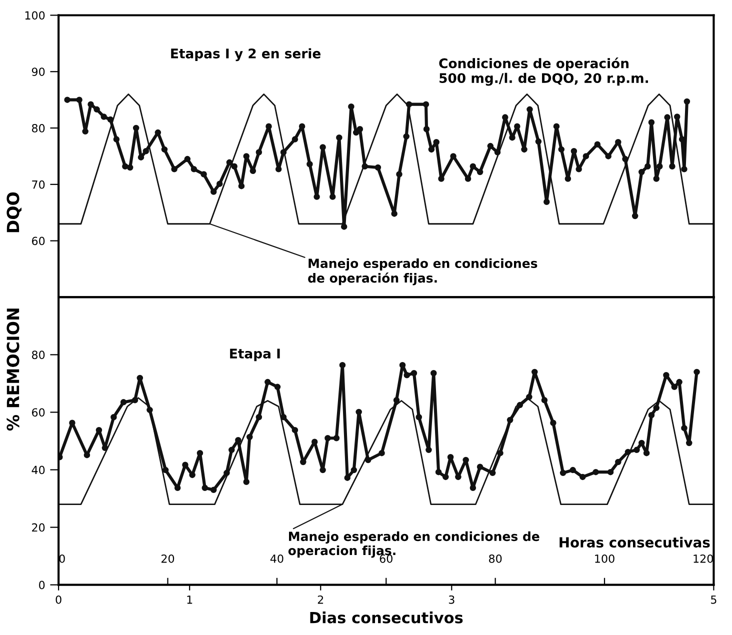  Describe the element at coordinates (13, 369) in the screenshot. I see `y-axis-title: % REMOCION` at that location.